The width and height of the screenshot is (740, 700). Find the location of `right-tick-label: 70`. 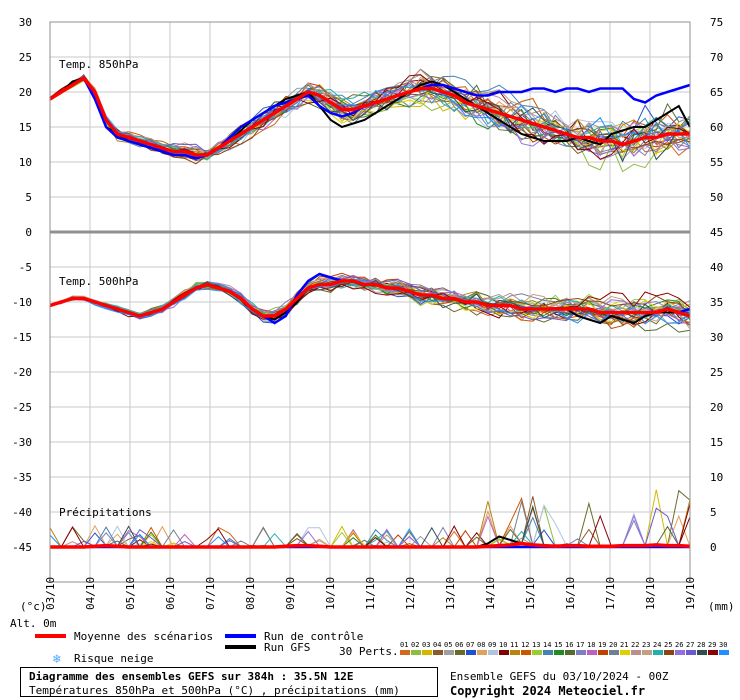

right-tick-label: 70 is located at coordinates (716, 57).